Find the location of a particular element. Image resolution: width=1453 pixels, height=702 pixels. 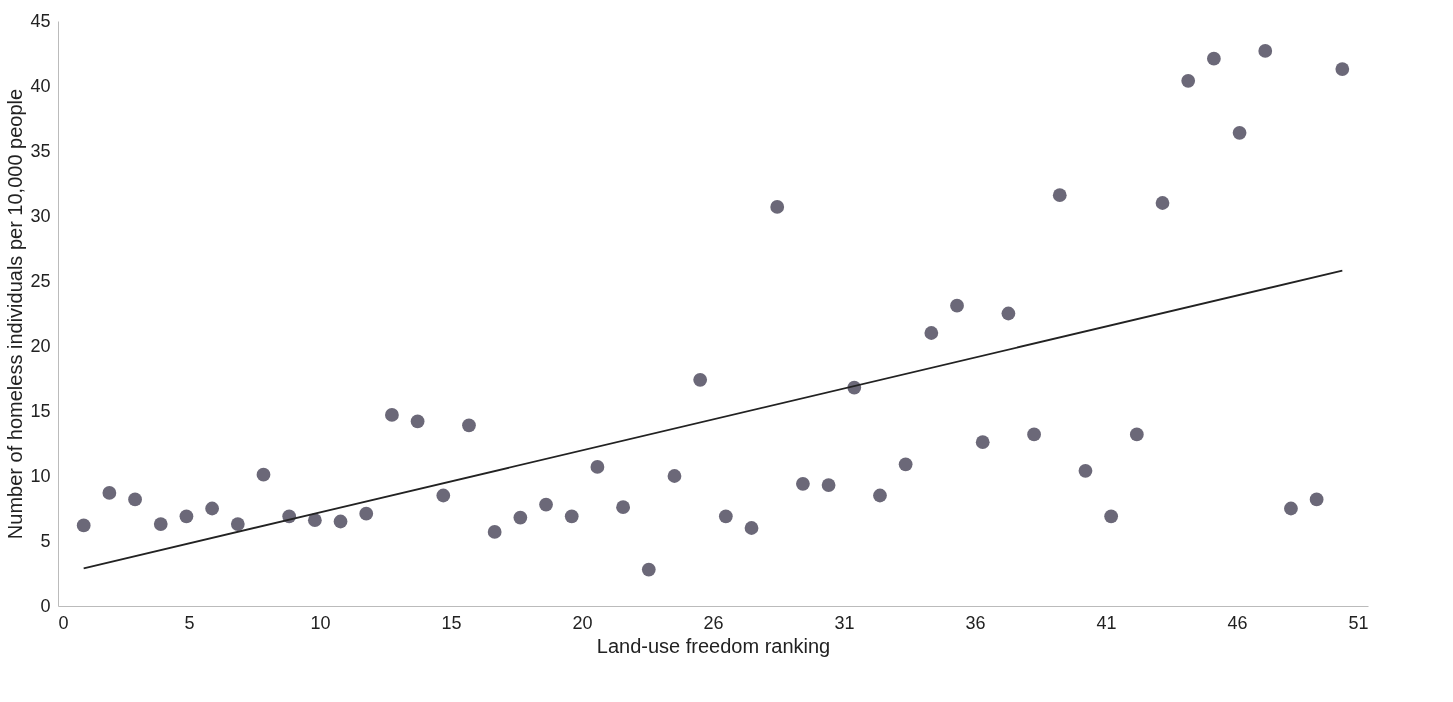

y-tick-label: 25 is located at coordinates (40, 280).